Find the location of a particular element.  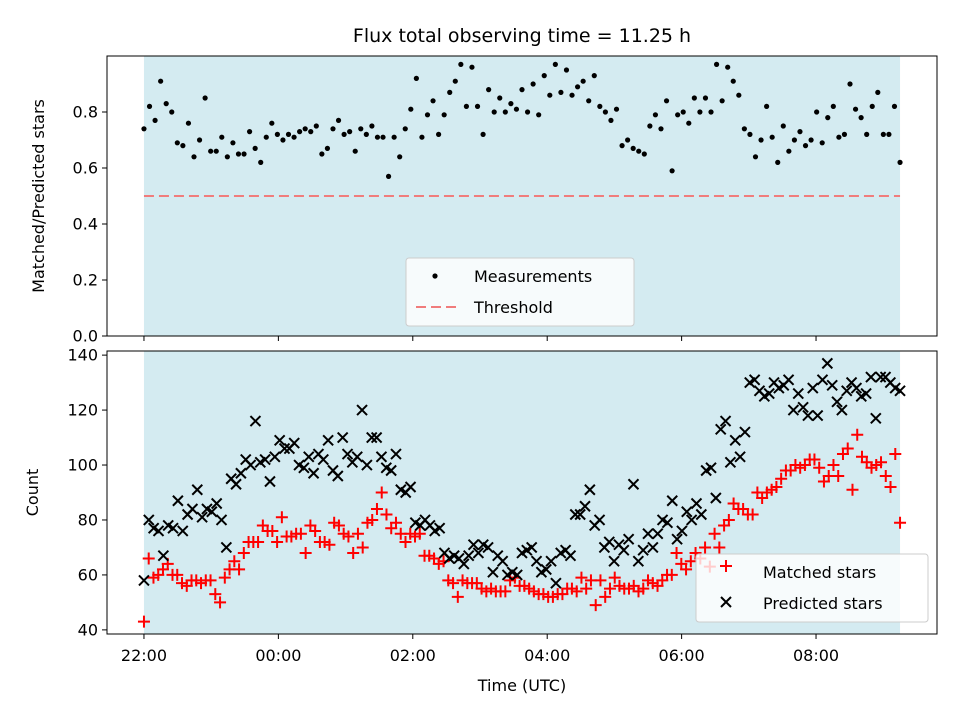

count-y-tick-label: 120 is located at coordinates (82, 410).